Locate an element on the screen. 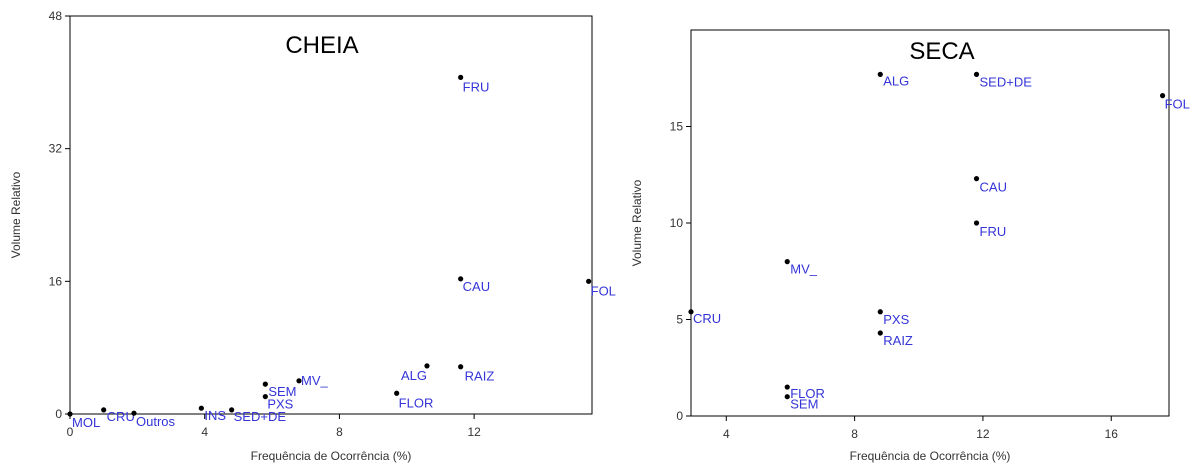 The image size is (1198, 466). seca-point-cru is located at coordinates (691, 312).